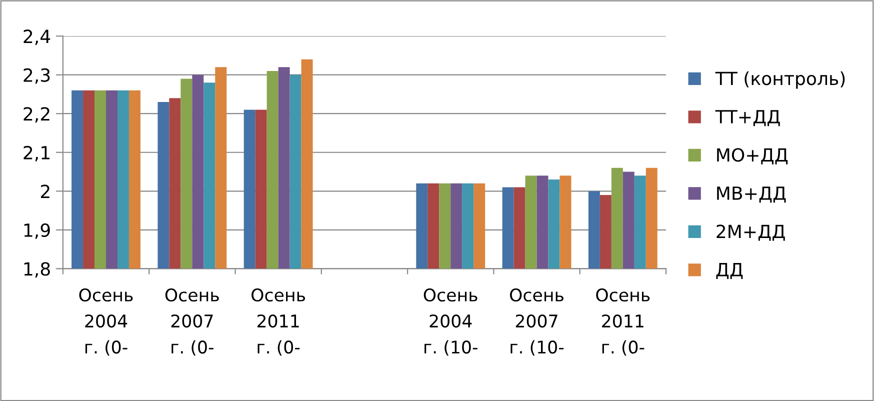  I want to click on legend-label: ТТ+ДД, so click(747, 118).